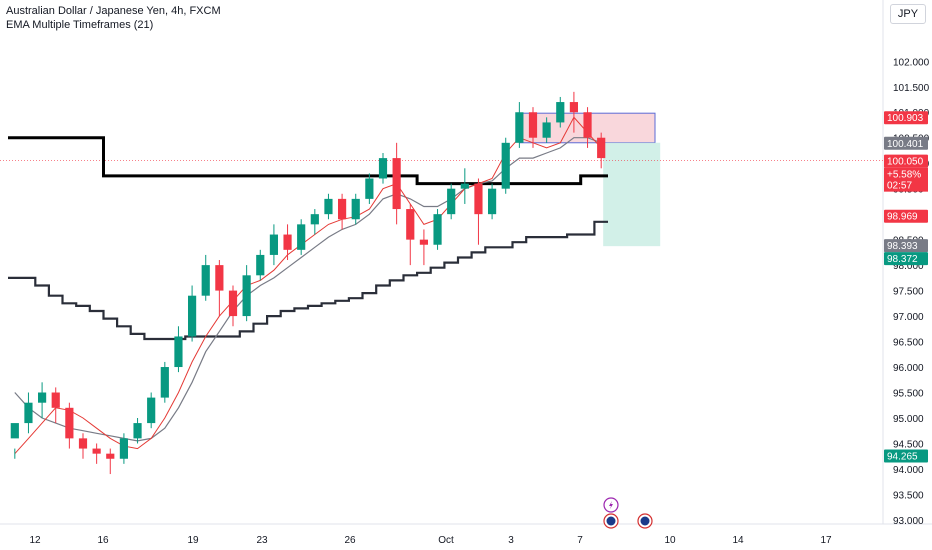 This screenshot has height=550, width=932. Describe the element at coordinates (193, 540) in the screenshot. I see `x-tick-label: 19` at that location.